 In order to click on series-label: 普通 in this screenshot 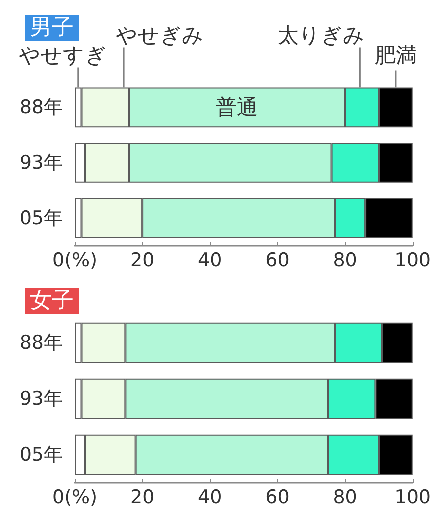, I will do `click(237, 108)`.